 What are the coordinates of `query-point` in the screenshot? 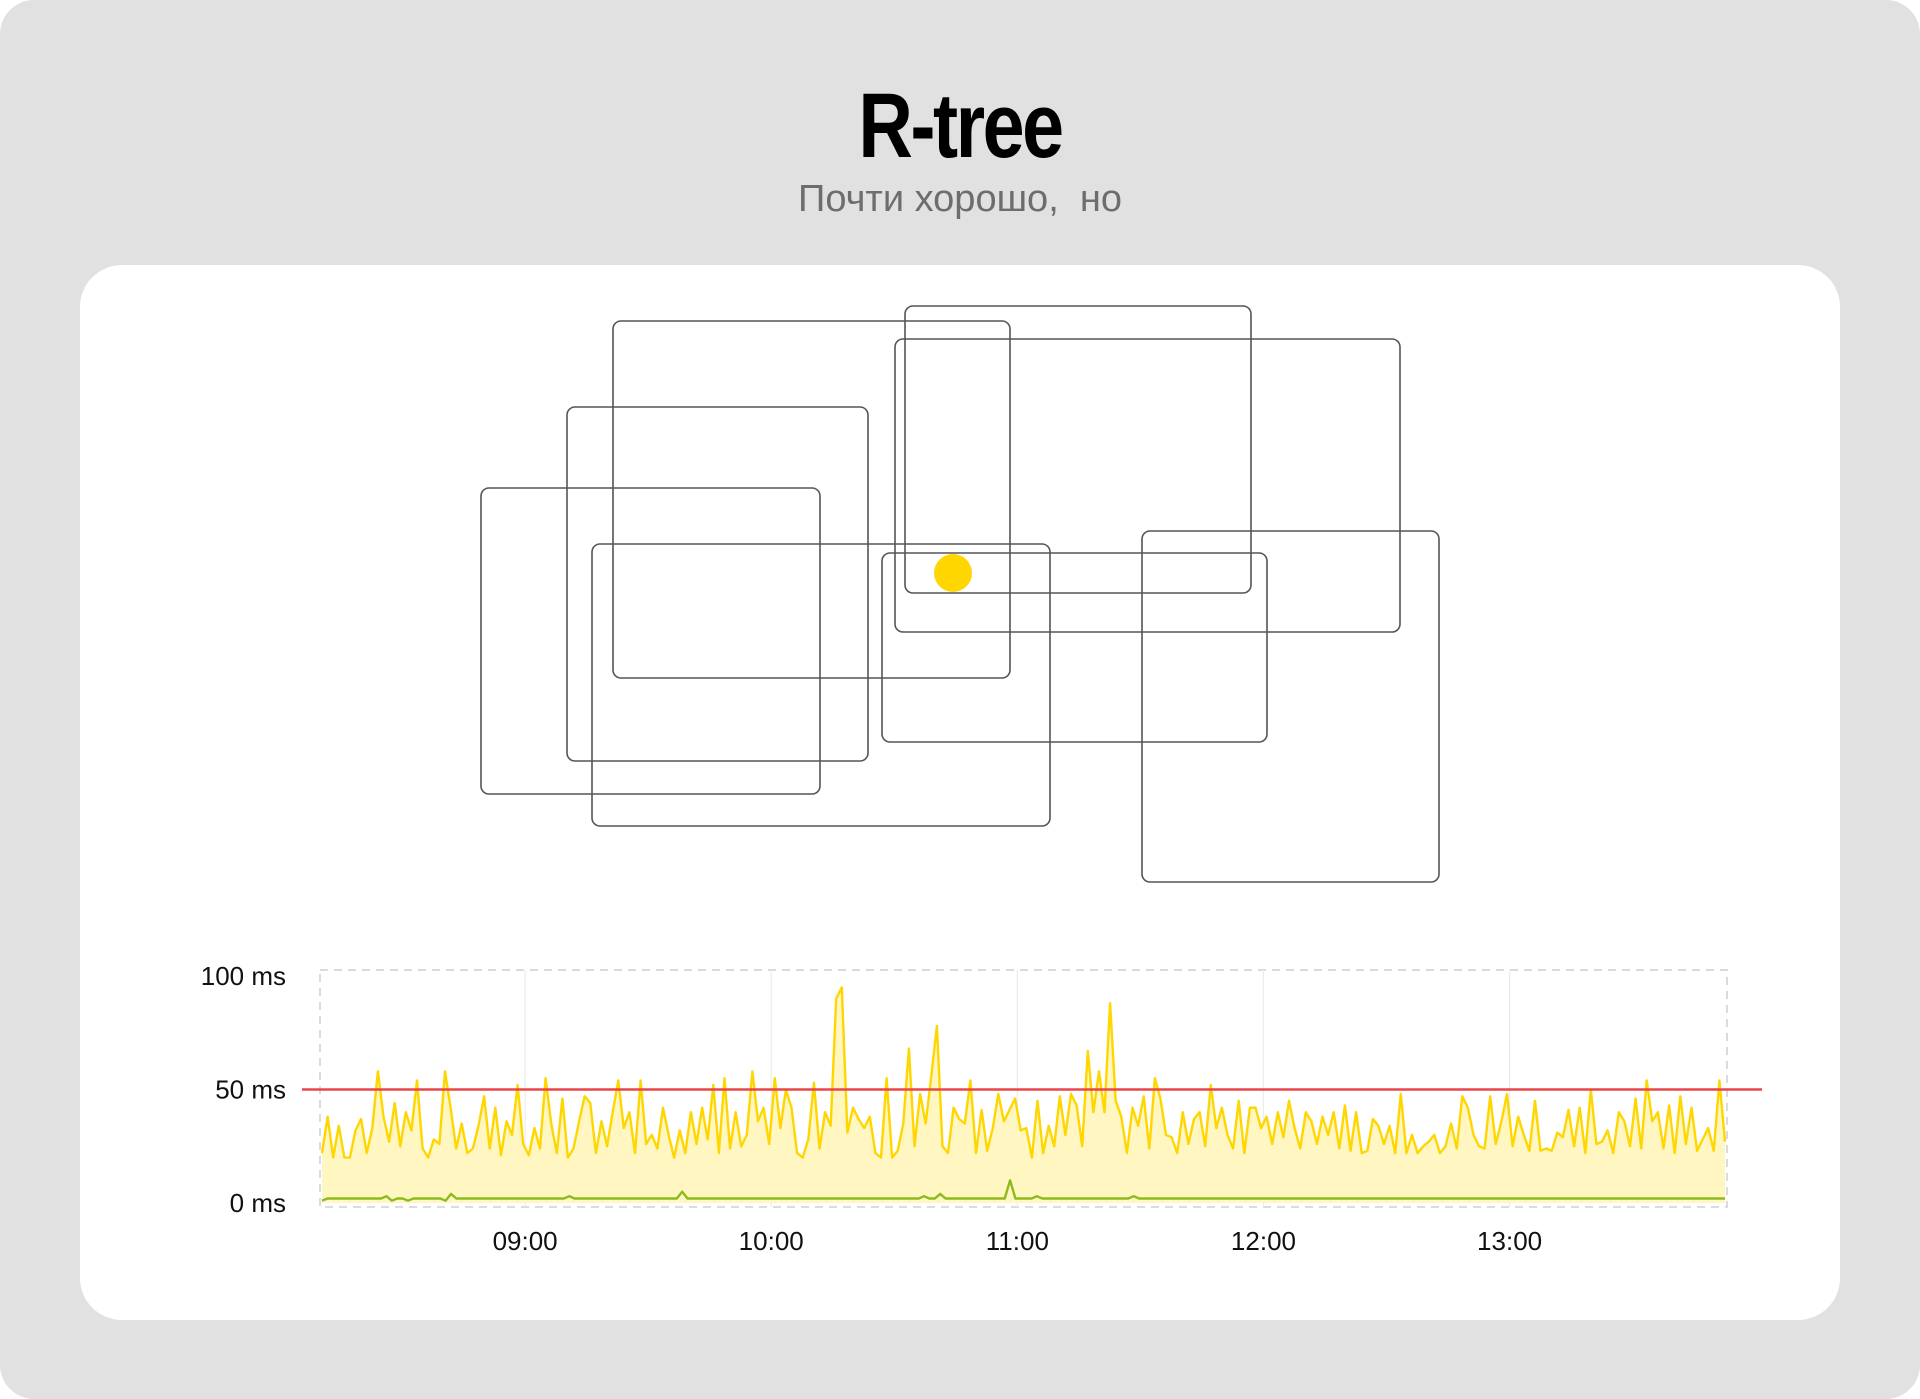 It's located at (953, 573).